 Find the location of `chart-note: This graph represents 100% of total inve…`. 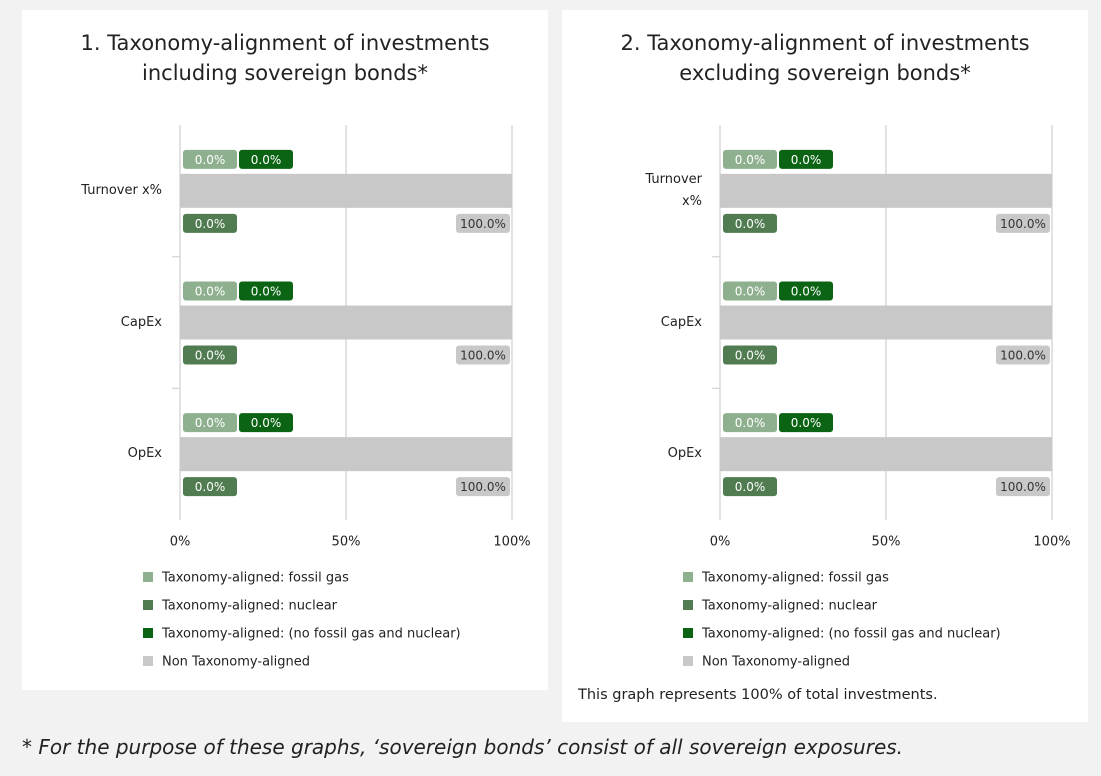

chart-note: This graph represents 100% of total inve… is located at coordinates (758, 695).